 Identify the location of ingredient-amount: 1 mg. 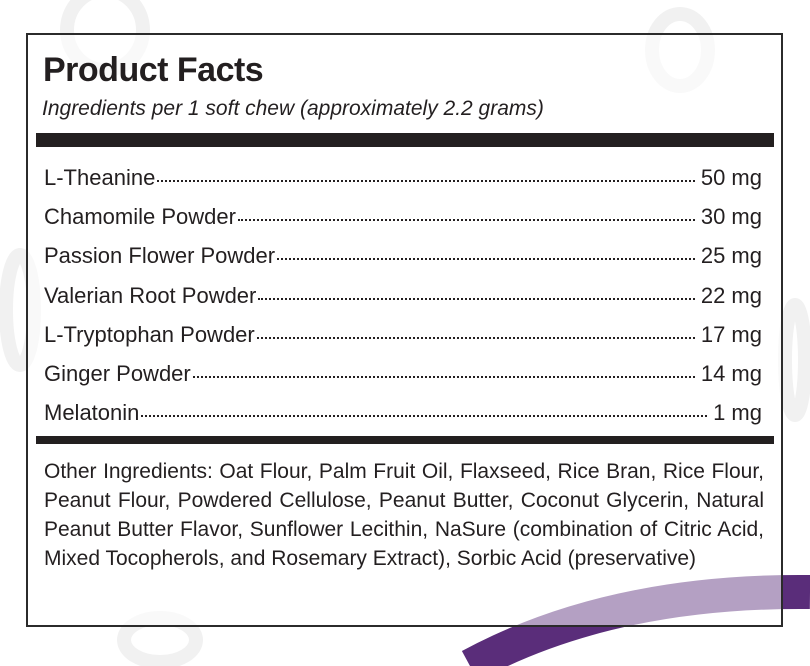
(737, 413).